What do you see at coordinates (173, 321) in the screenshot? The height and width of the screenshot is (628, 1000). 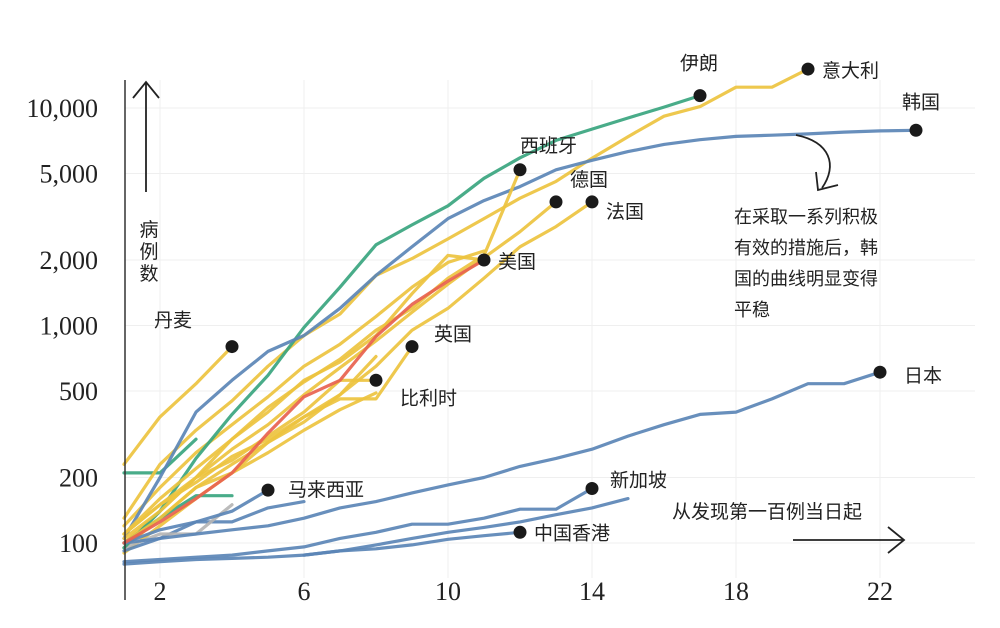 I see `series-label: 丹麦` at bounding box center [173, 321].